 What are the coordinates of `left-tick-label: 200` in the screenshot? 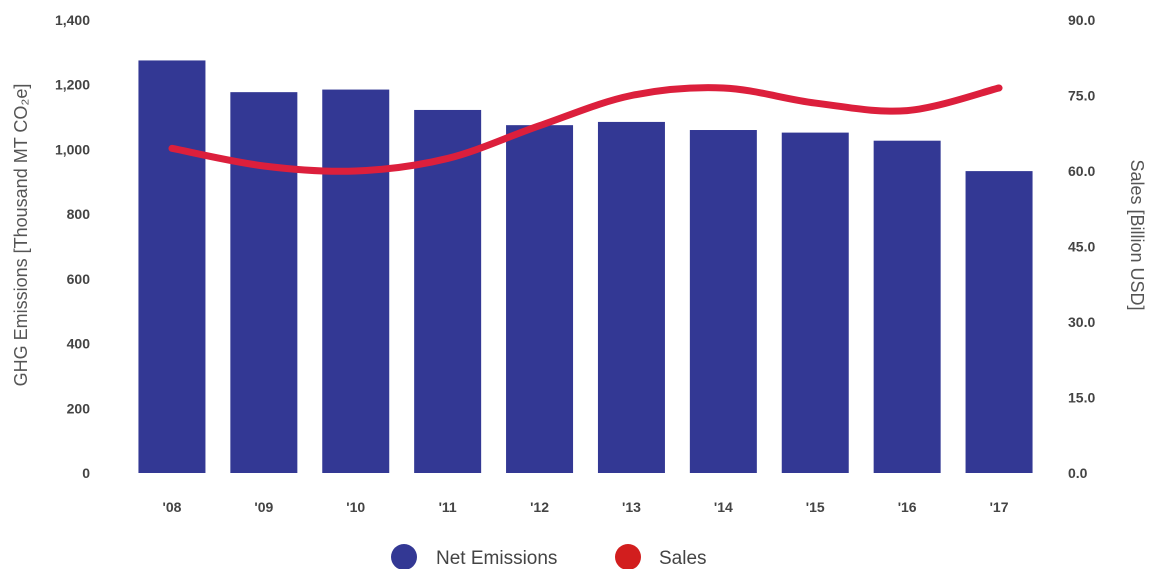 It's located at (79, 408).